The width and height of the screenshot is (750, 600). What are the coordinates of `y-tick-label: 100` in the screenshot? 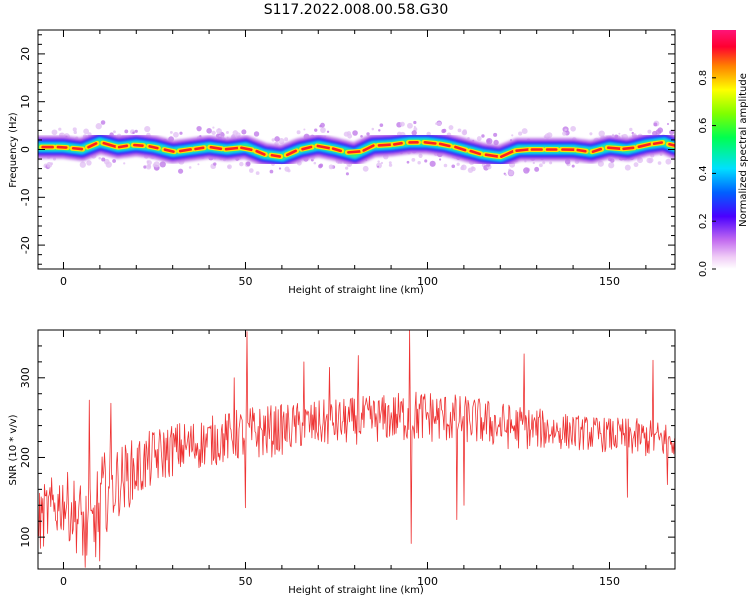 It's located at (25, 537).